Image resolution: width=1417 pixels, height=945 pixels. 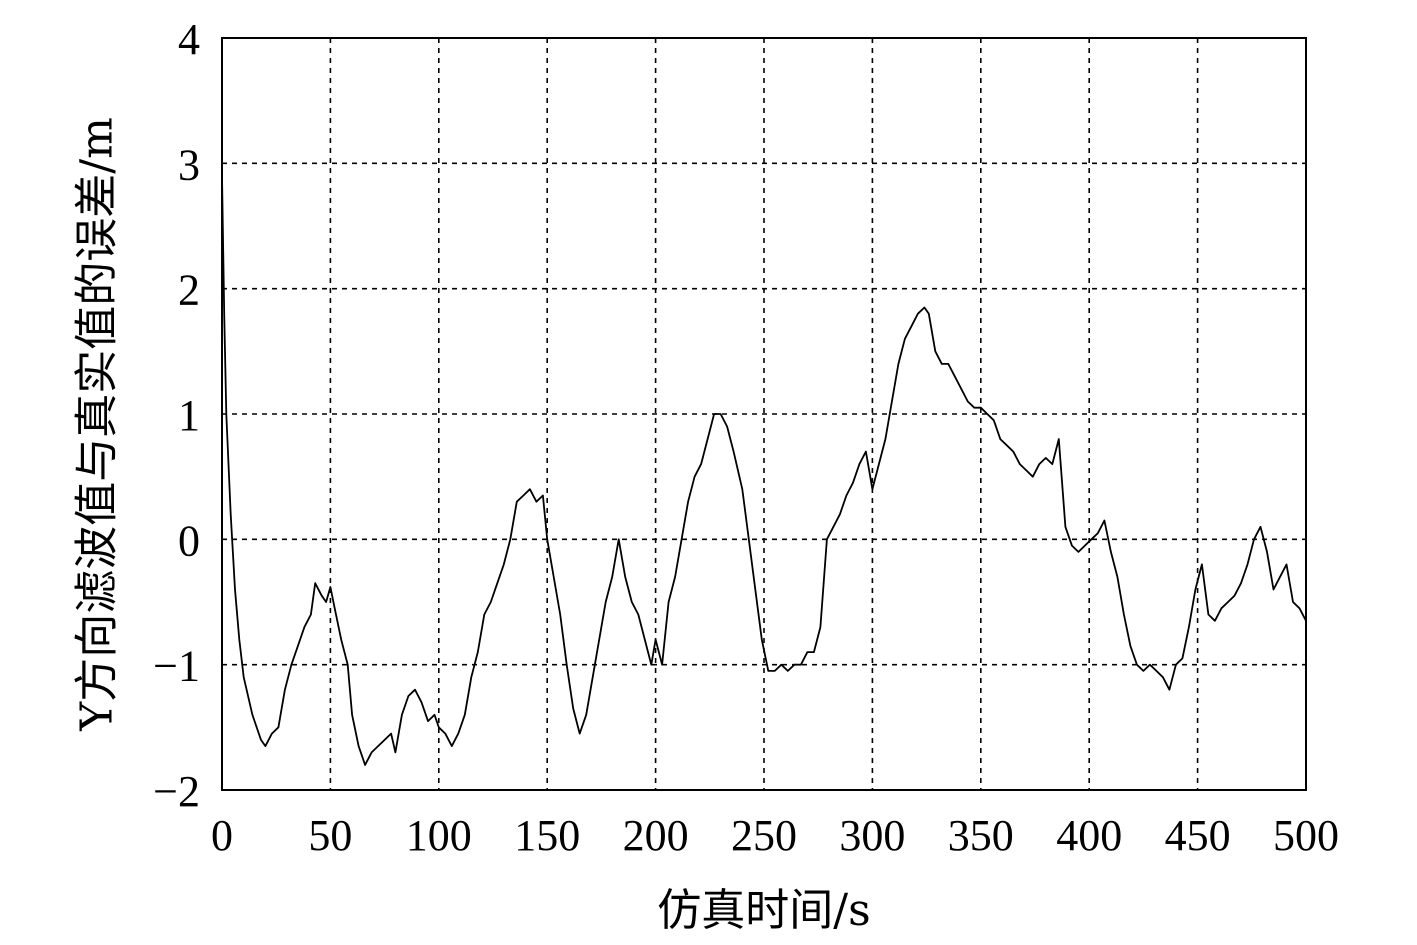 What do you see at coordinates (656, 835) in the screenshot?
I see `x-tick-label: 200` at bounding box center [656, 835].